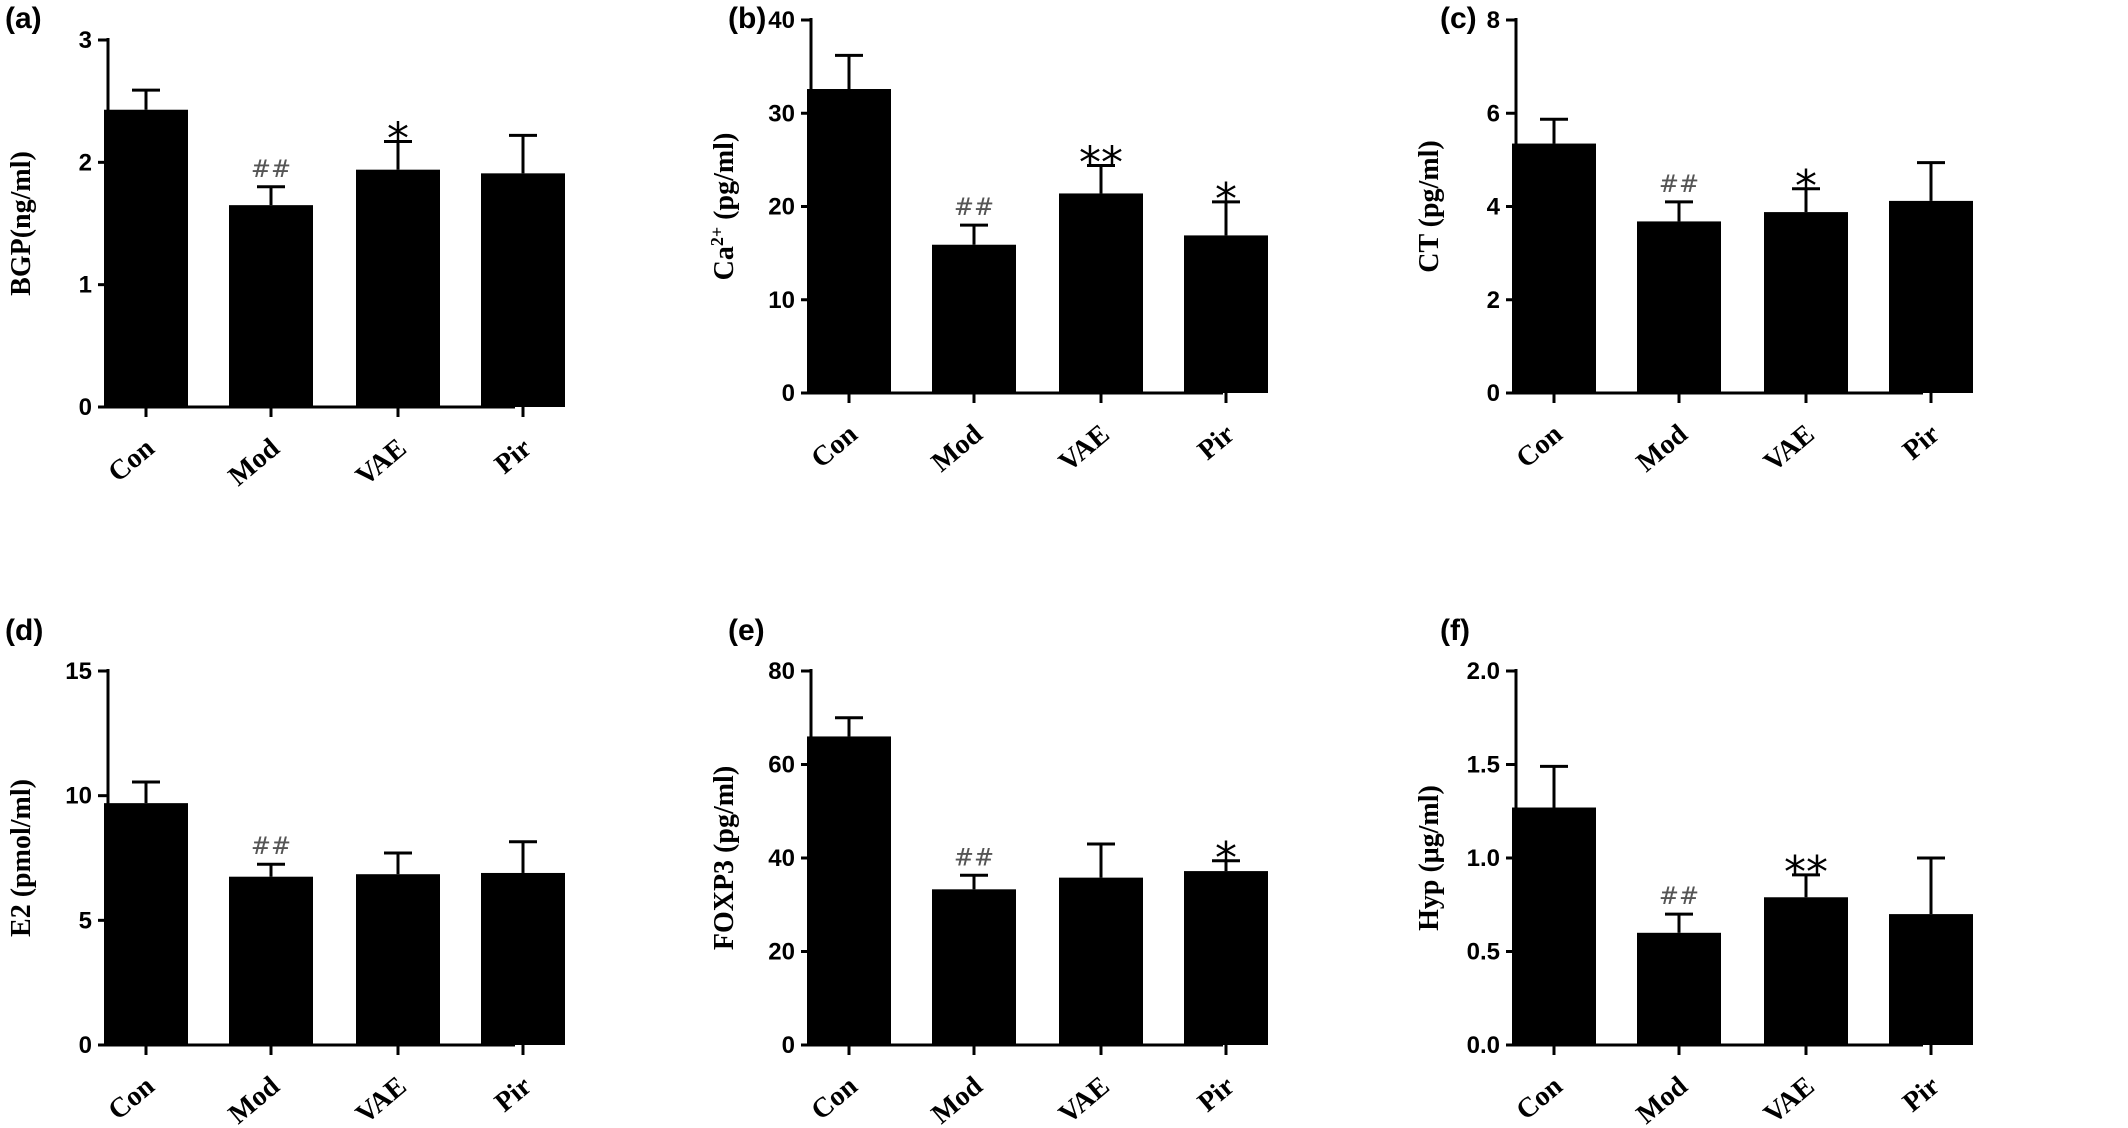  Describe the element at coordinates (285, 871) in the screenshot. I see `chart-panel: (d) 0 5 10 15 E2 (pmol/ml) Con ## Mod VAE Pir` at that location.